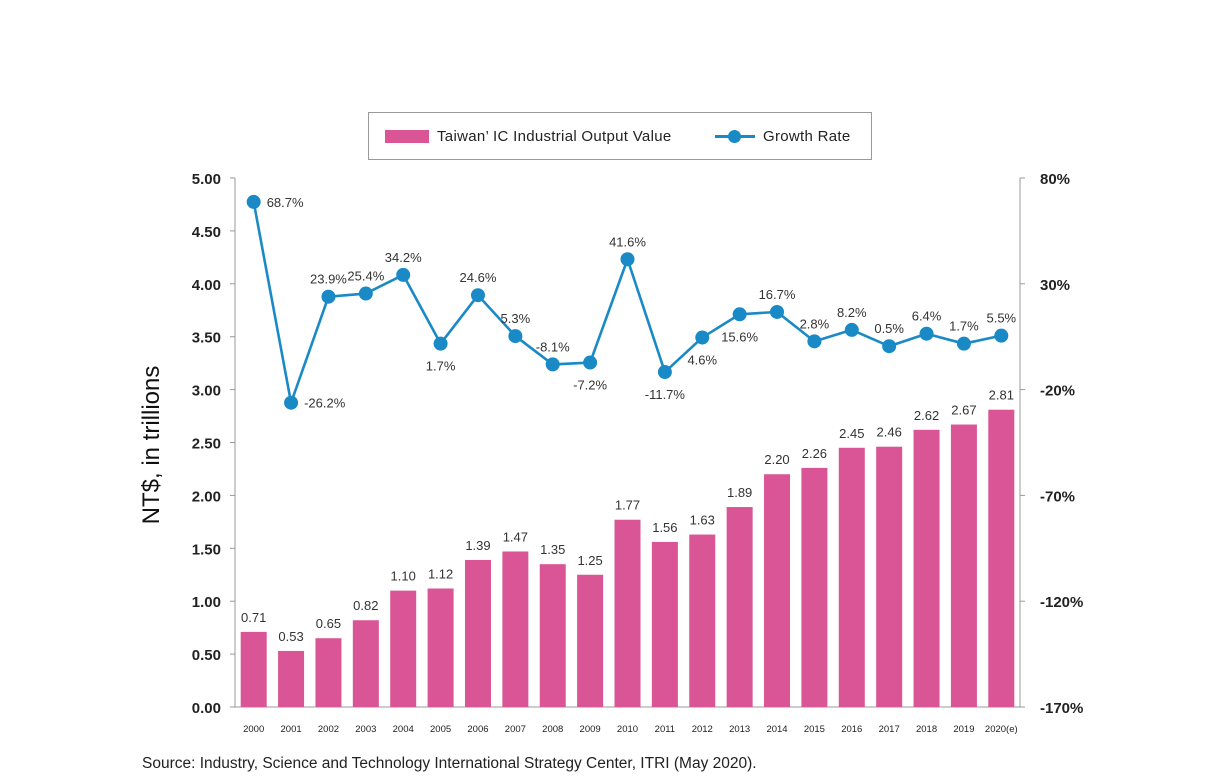 The width and height of the screenshot is (1230, 784). What do you see at coordinates (253, 617) in the screenshot?
I see `bar-value-label: 0.71` at bounding box center [253, 617].